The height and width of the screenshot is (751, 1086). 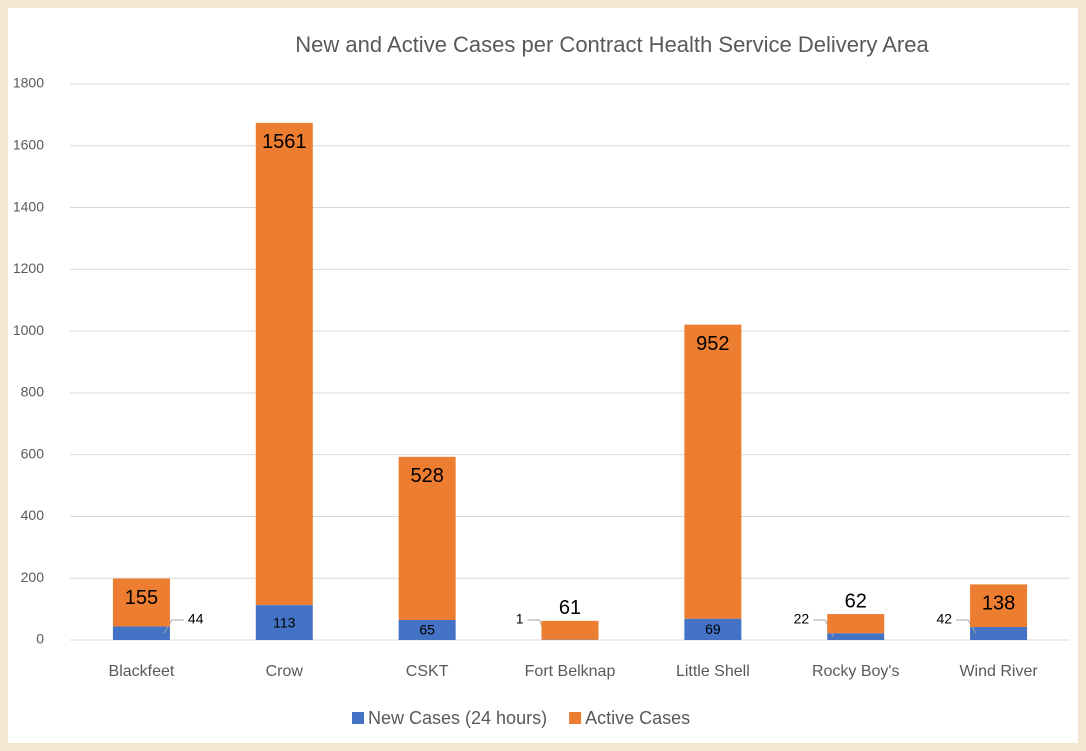 What do you see at coordinates (856, 601) in the screenshot?
I see `data-label: 62` at bounding box center [856, 601].